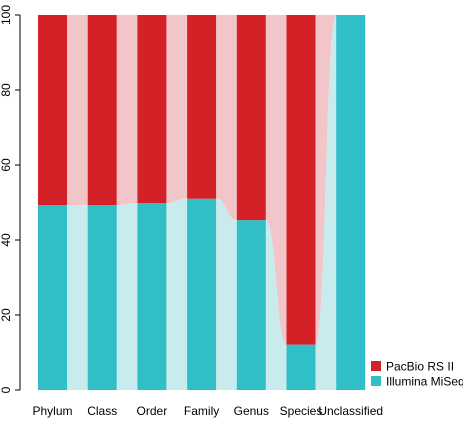  I want to click on y-tick-label: 0, so click(6, 389).